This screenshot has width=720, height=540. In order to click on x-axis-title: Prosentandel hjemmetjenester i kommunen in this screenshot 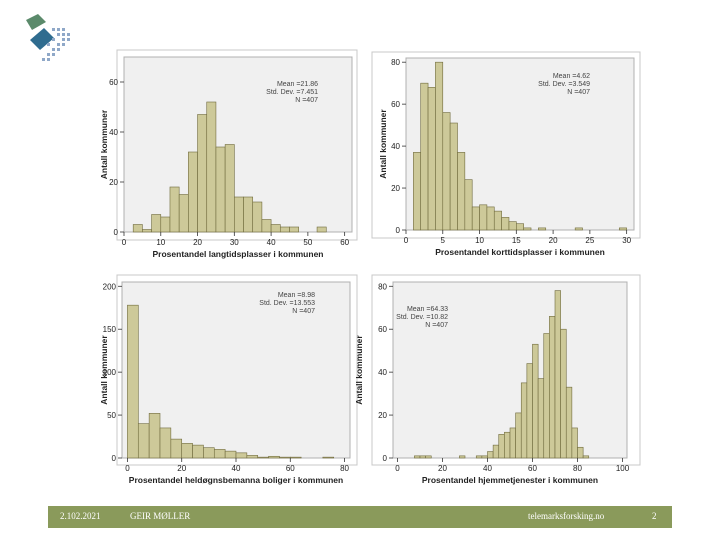, I will do `click(510, 480)`.